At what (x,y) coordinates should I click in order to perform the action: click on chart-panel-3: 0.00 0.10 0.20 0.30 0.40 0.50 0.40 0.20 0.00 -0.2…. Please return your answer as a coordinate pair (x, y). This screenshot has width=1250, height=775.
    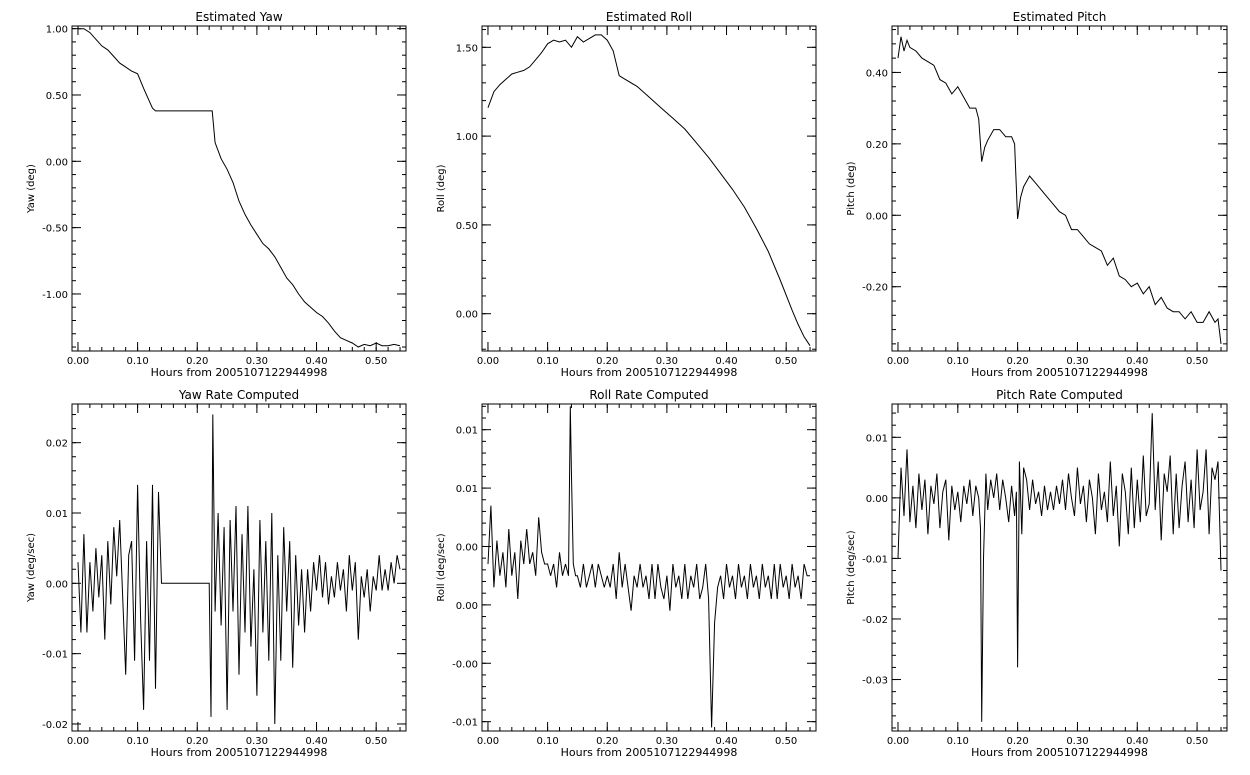
    Looking at the image, I should click on (1037, 194).